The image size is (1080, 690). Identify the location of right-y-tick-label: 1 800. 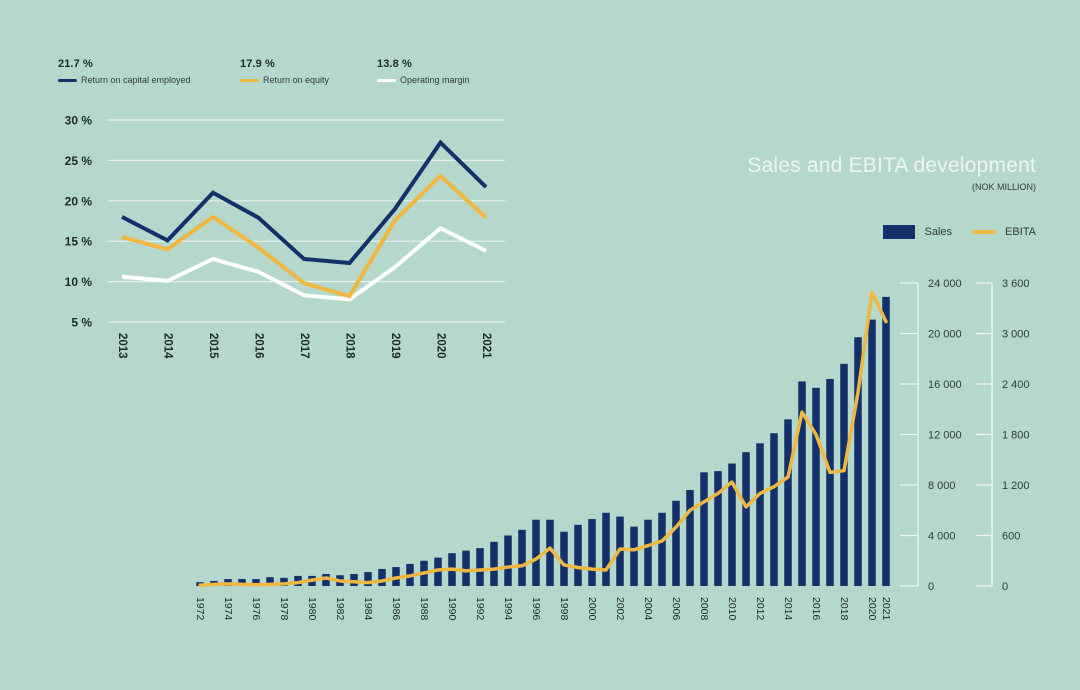
(1016, 436).